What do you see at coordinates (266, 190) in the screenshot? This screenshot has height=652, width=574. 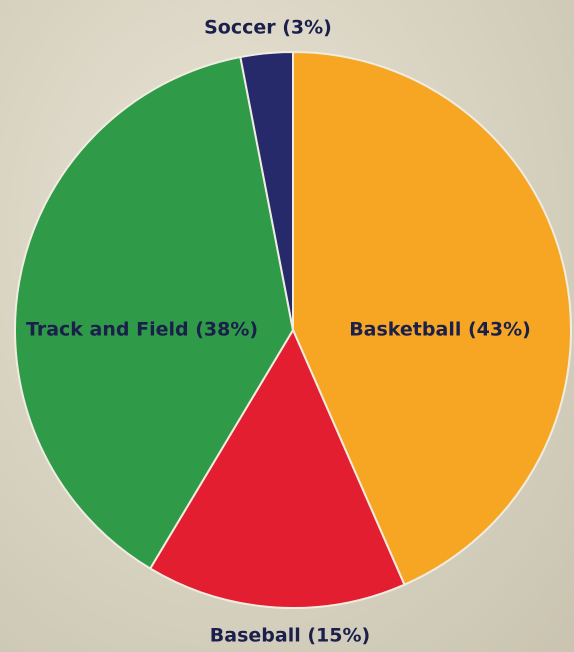 I see `pie-slice` at bounding box center [266, 190].